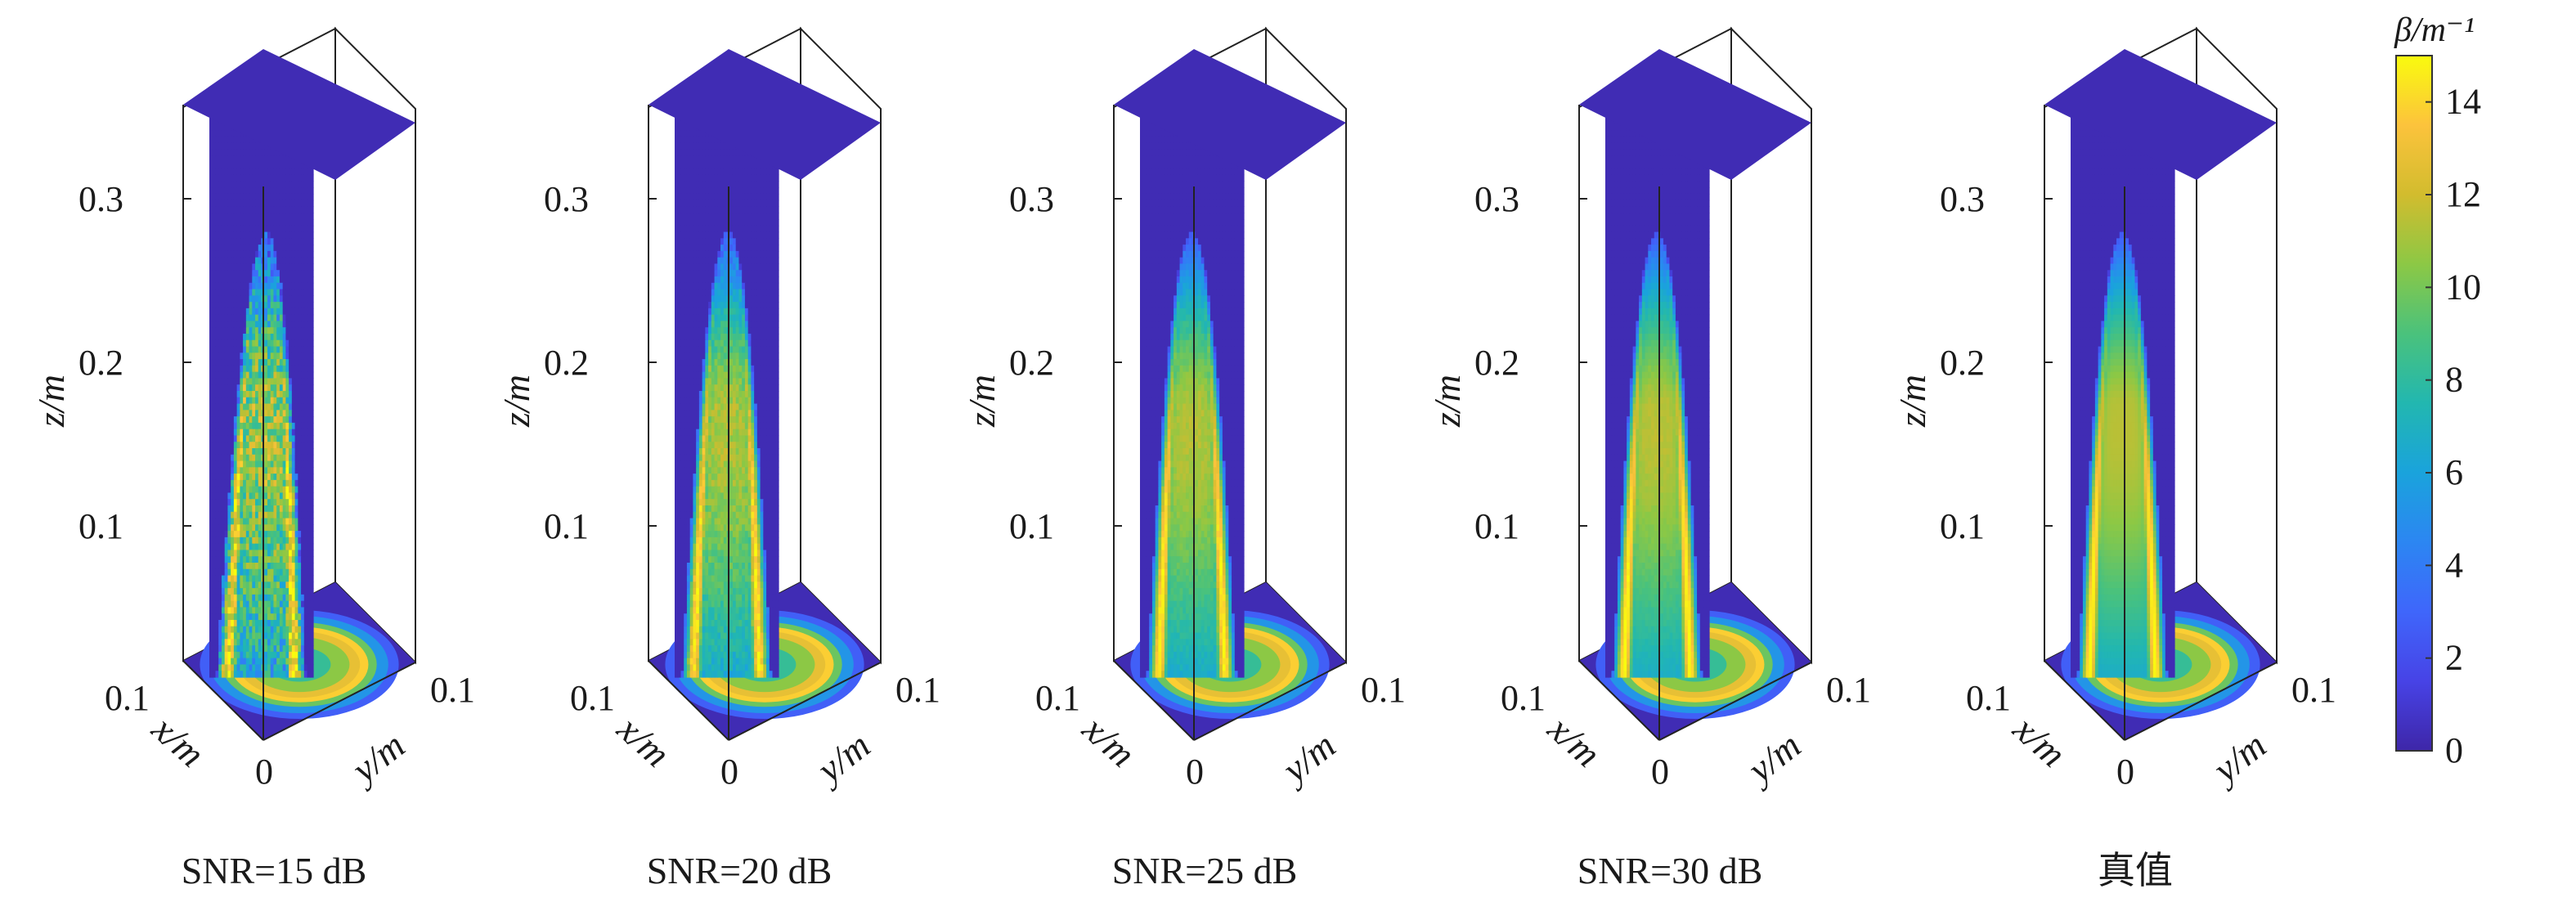 Image resolution: width=2576 pixels, height=898 pixels. Describe the element at coordinates (2414, 403) in the screenshot. I see `colorbar-bar` at that location.